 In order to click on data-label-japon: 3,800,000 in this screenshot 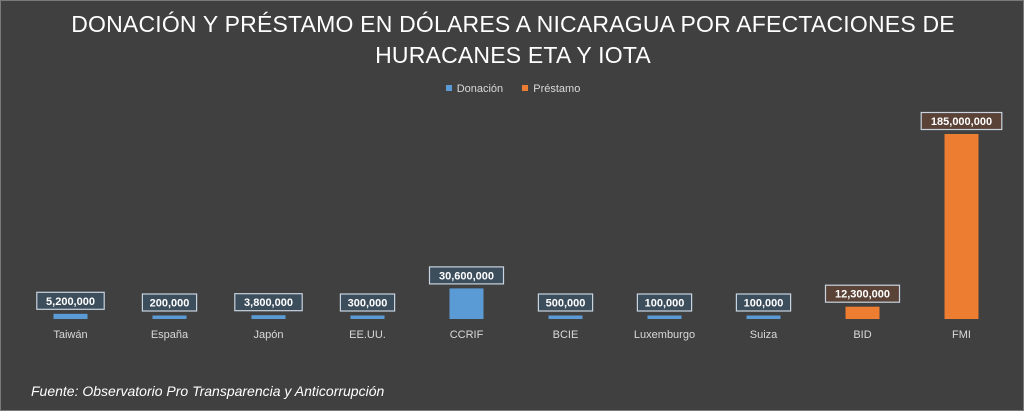, I will do `click(268, 302)`.